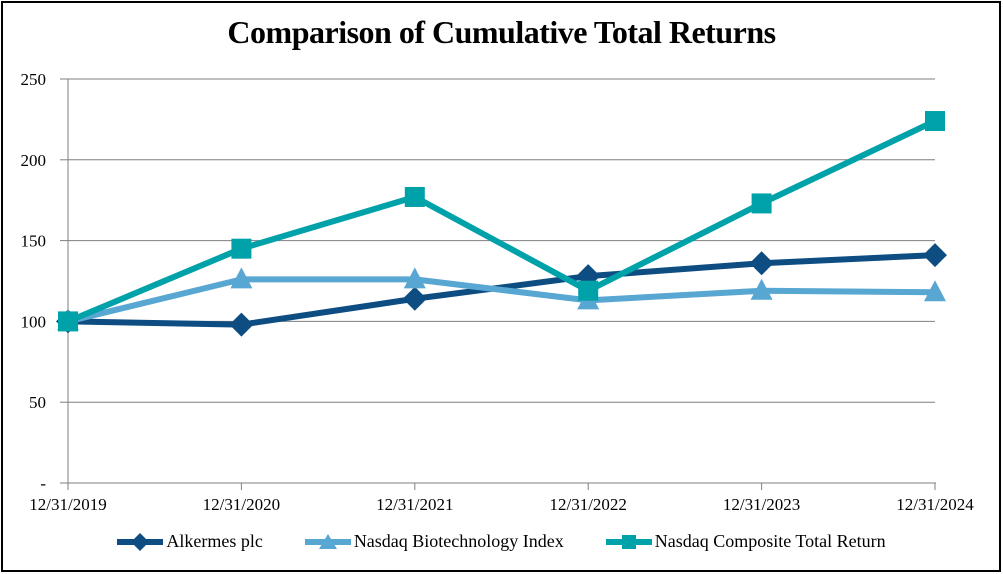 The width and height of the screenshot is (1003, 574). I want to click on x-tick-label: 12/31/2024, so click(935, 504).